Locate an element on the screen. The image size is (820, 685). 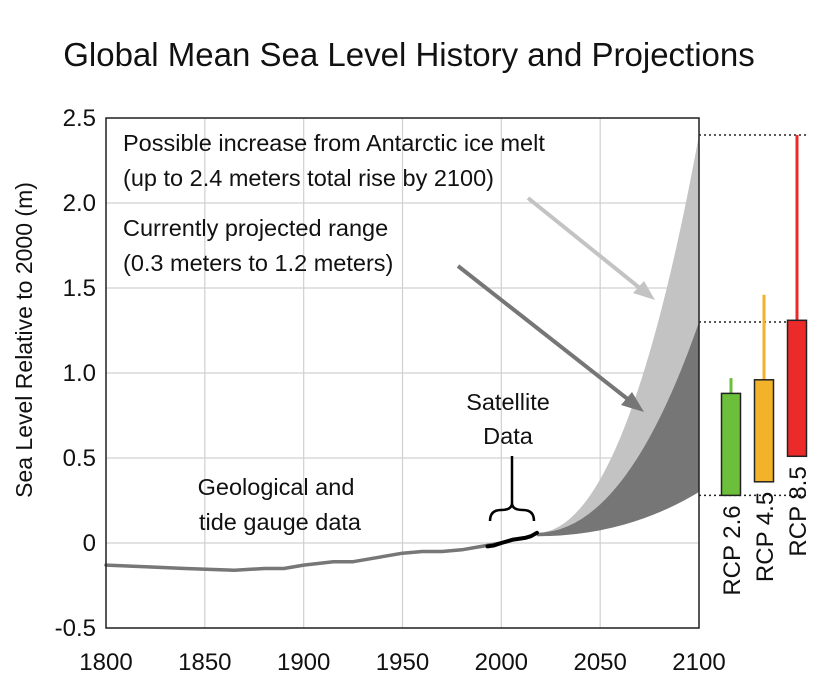
data-series is located at coordinates (321, 551).